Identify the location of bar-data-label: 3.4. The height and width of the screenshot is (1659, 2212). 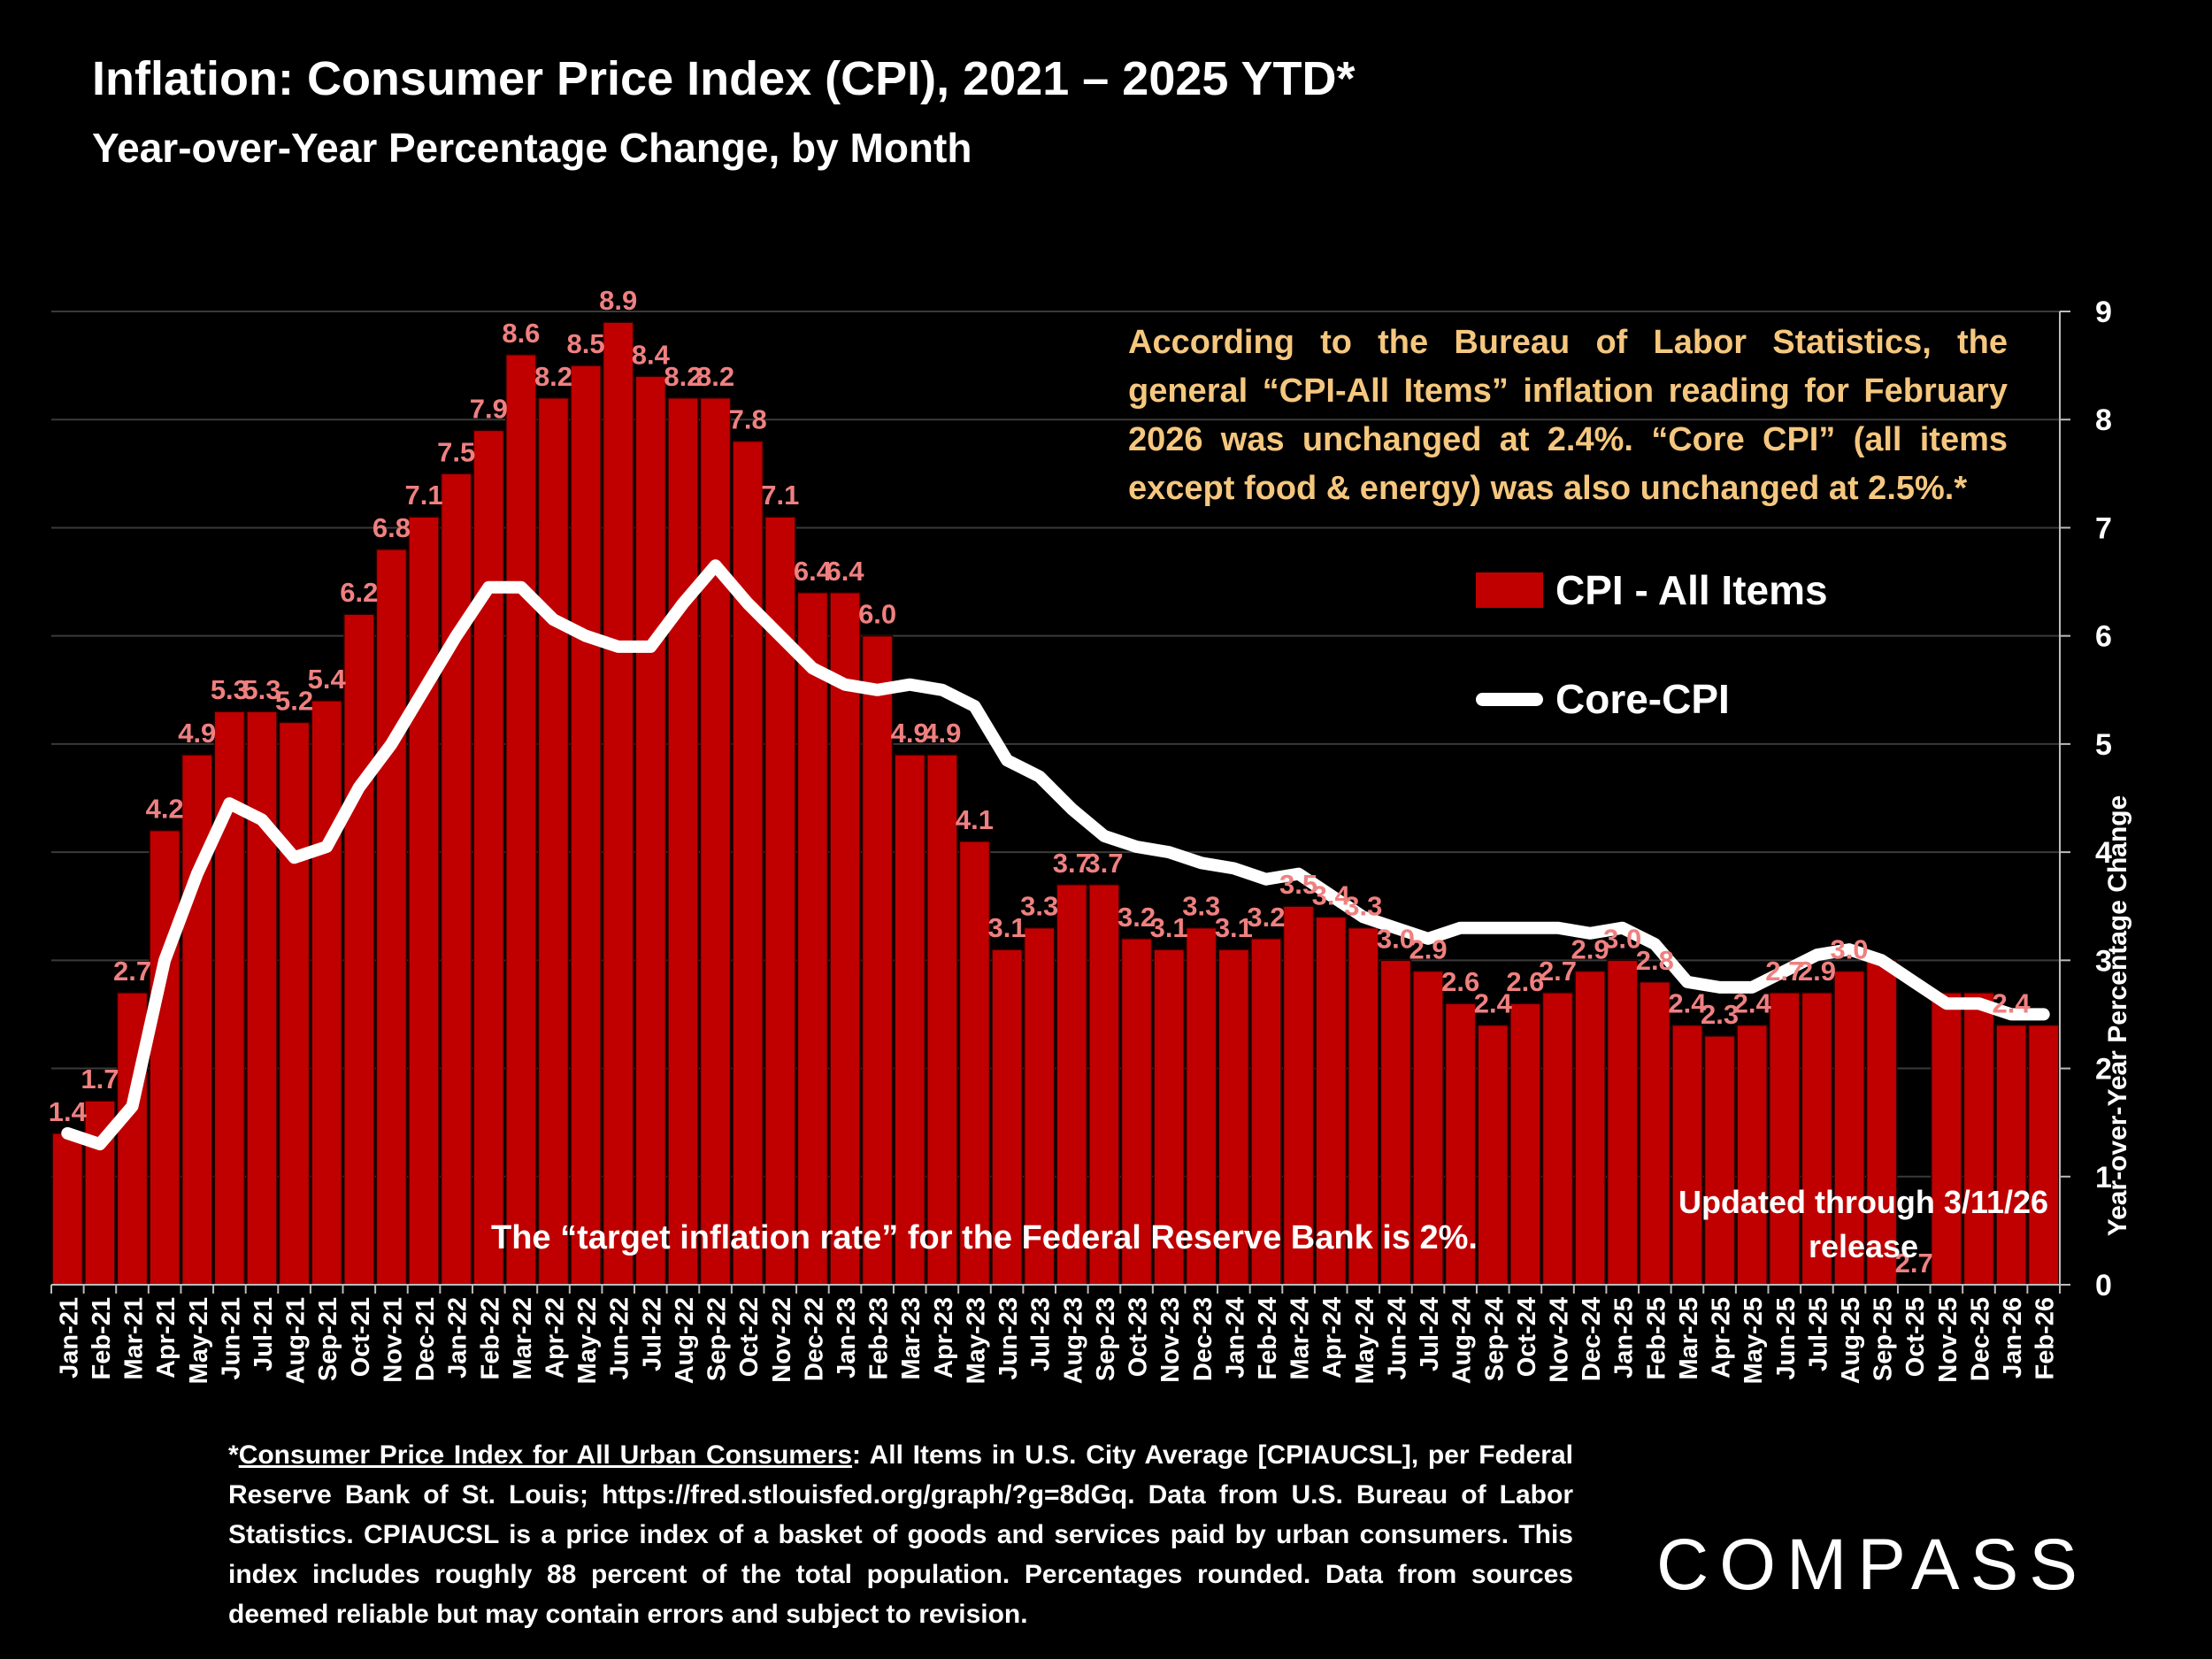
(1331, 895).